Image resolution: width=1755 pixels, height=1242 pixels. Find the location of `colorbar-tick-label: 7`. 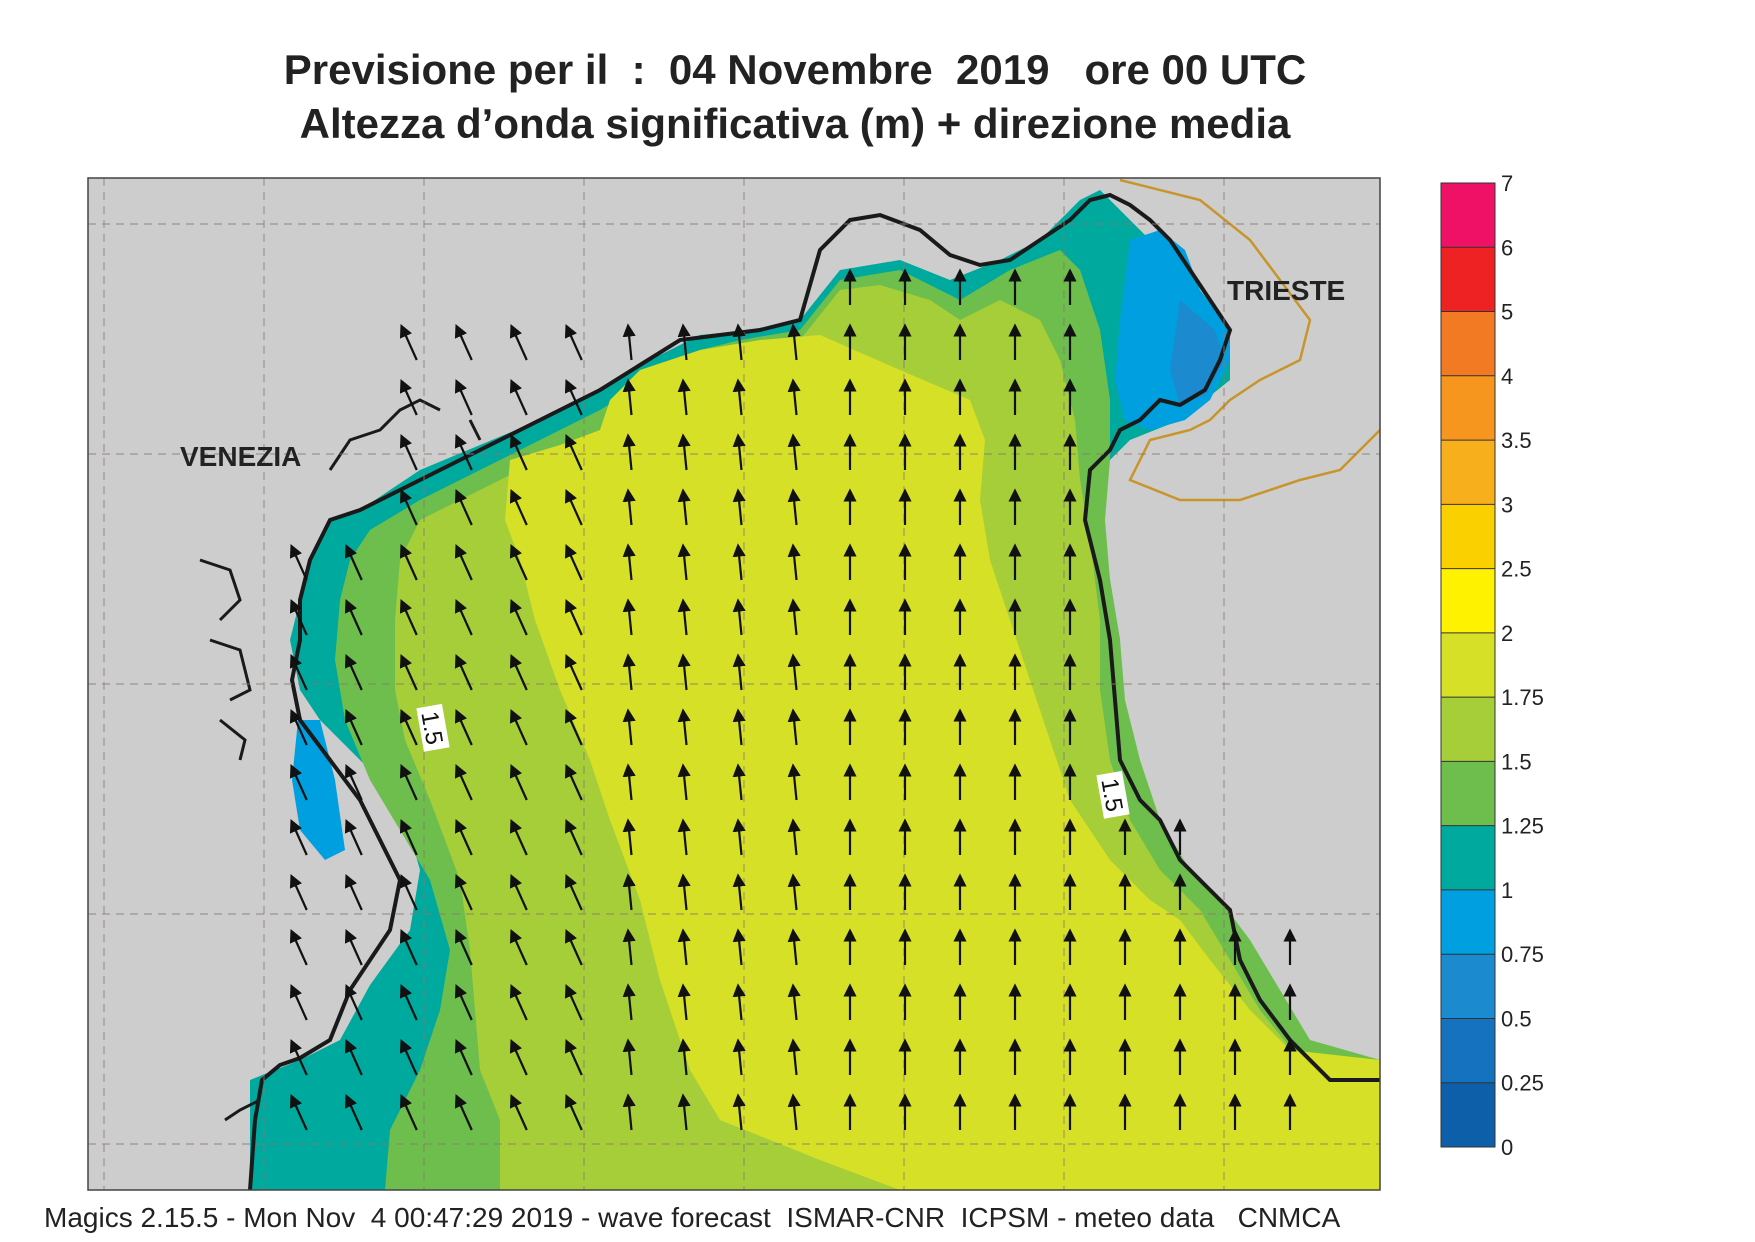

colorbar-tick-label: 7 is located at coordinates (1507, 183).